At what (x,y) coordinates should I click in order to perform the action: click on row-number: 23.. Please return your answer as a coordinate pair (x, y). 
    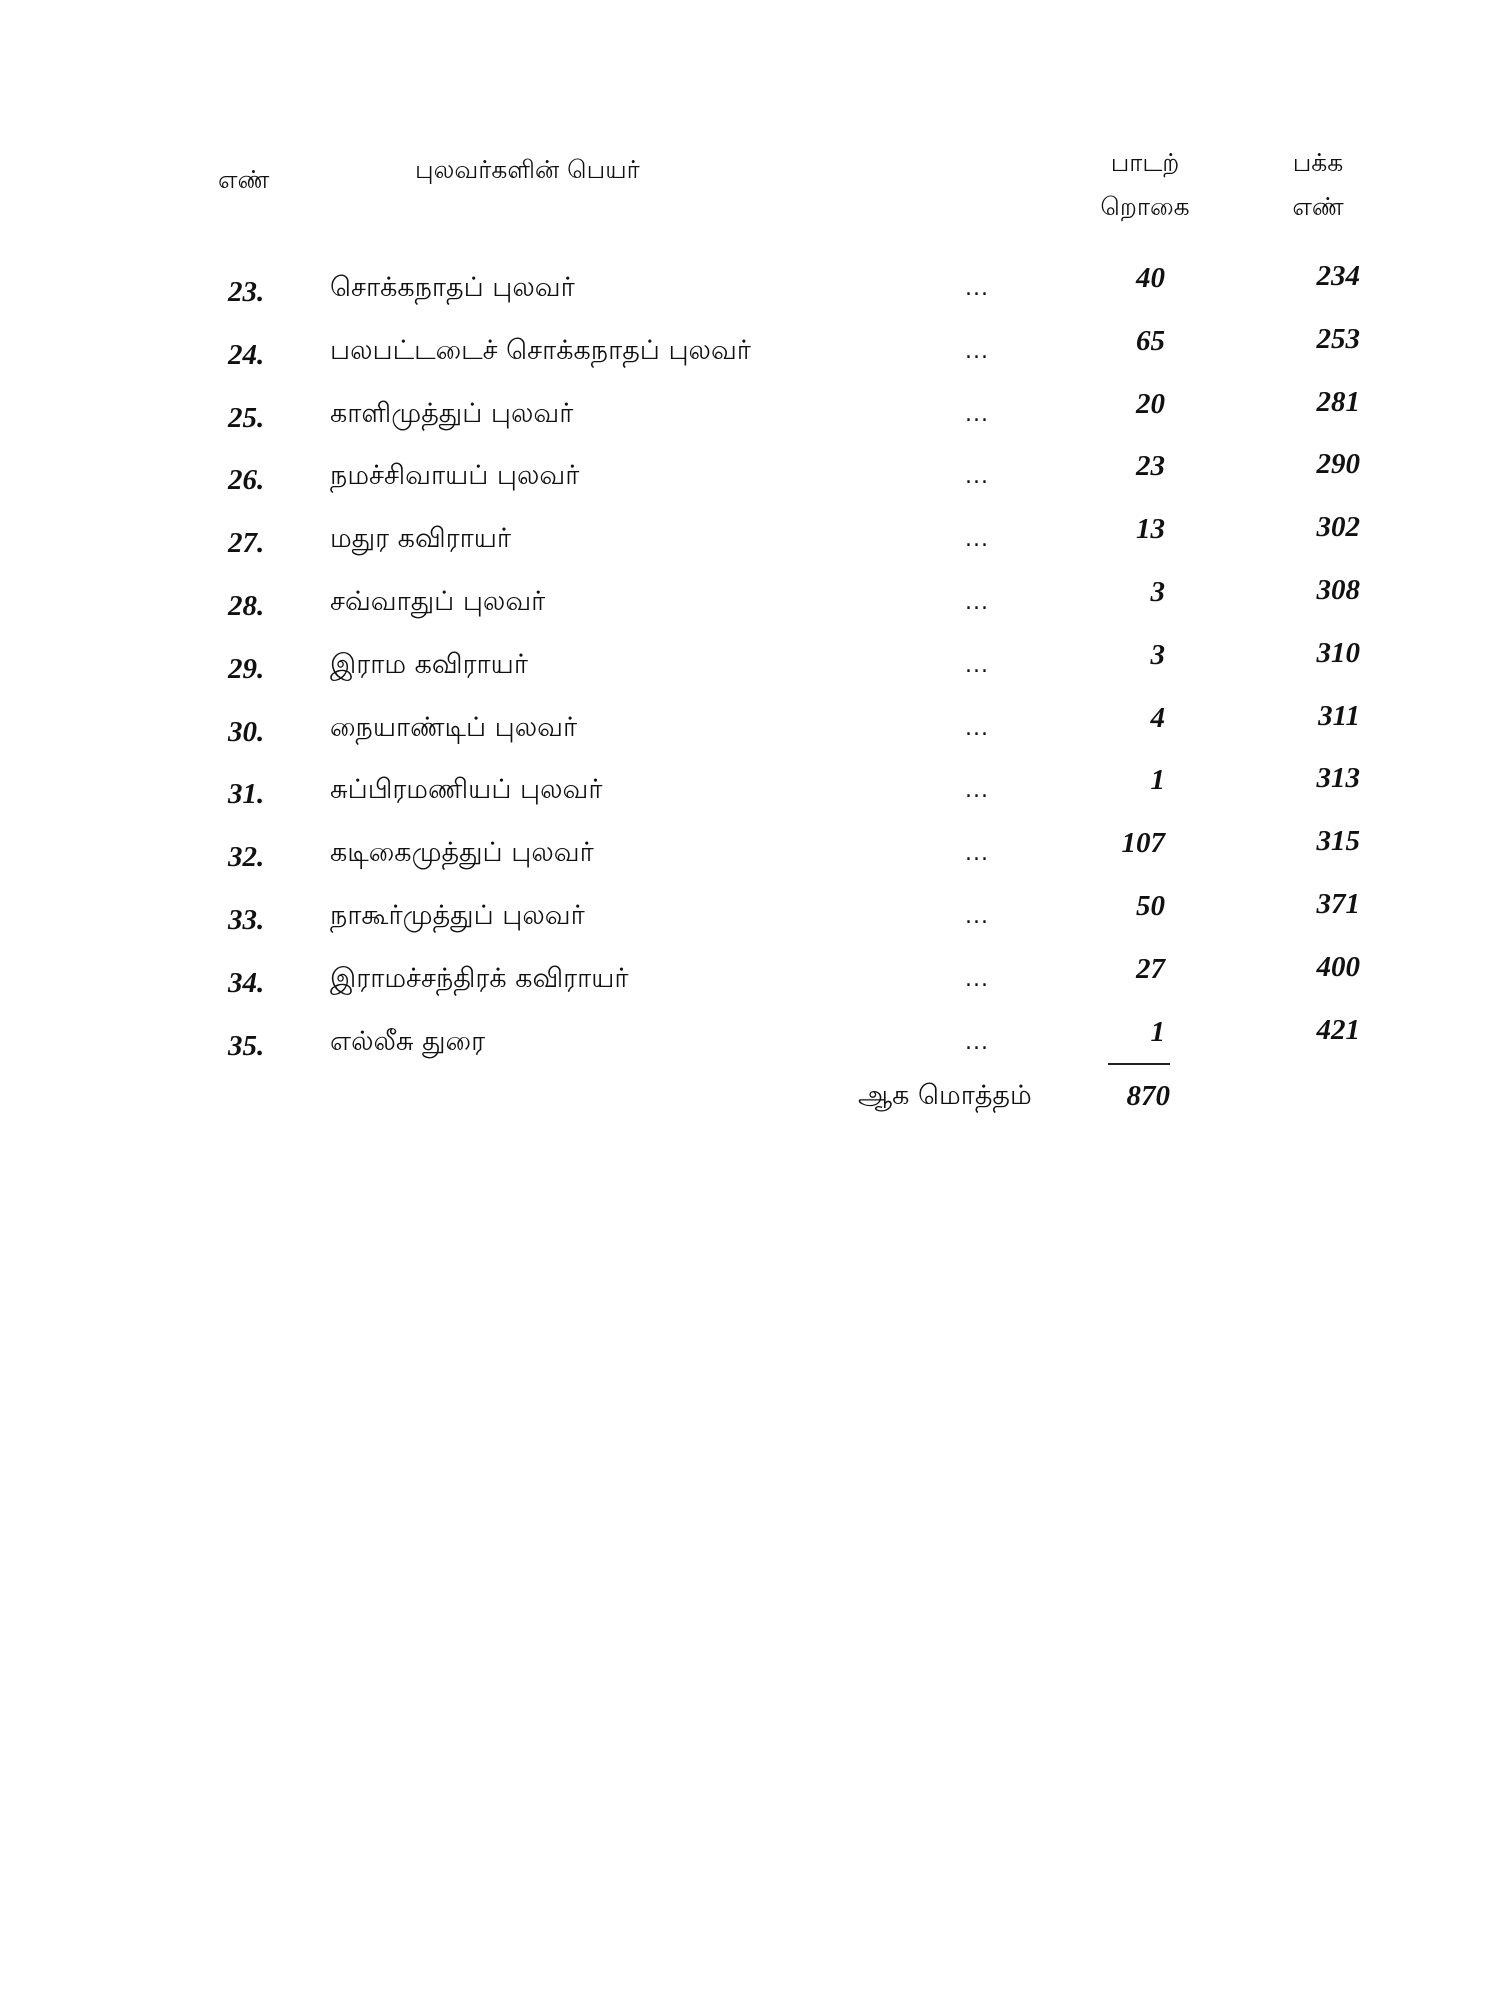
    Looking at the image, I should click on (246, 292).